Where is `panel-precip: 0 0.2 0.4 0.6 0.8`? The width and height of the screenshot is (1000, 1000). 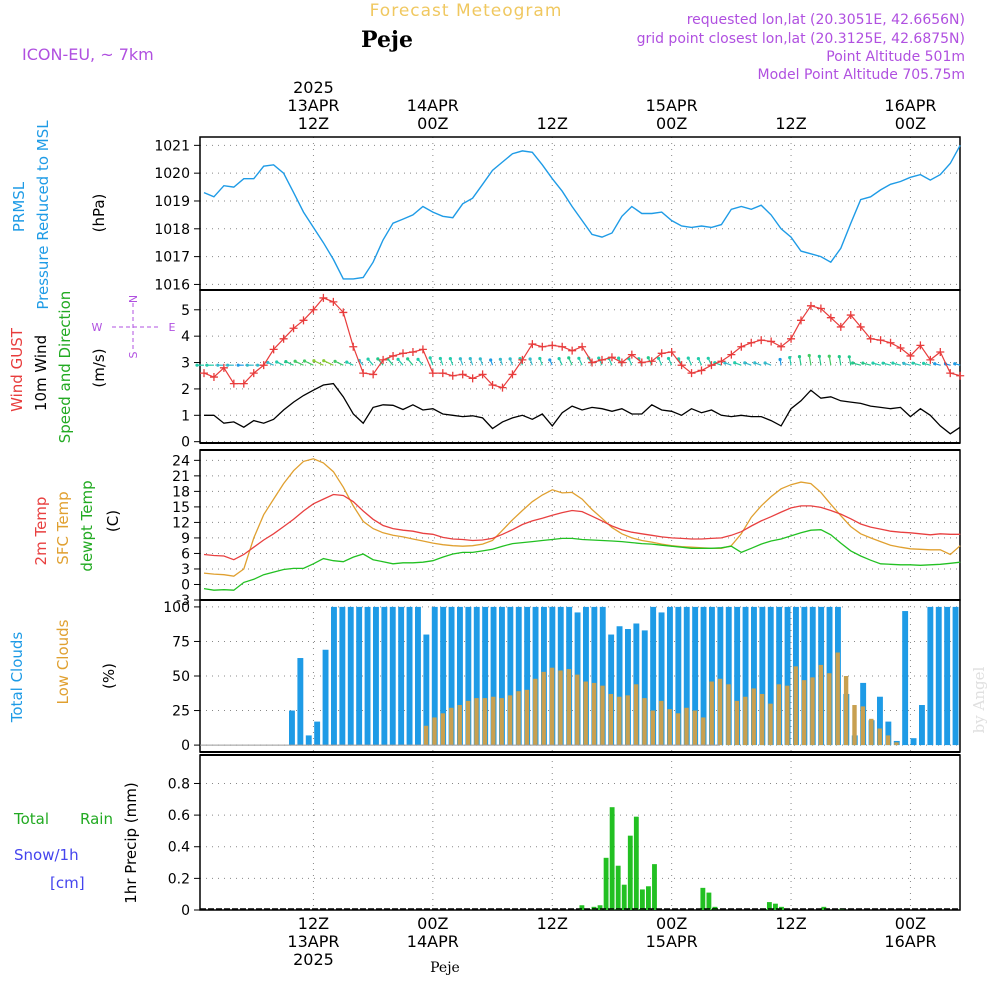 panel-precip: 0 0.2 0.4 0.6 0.8 is located at coordinates (564, 836).